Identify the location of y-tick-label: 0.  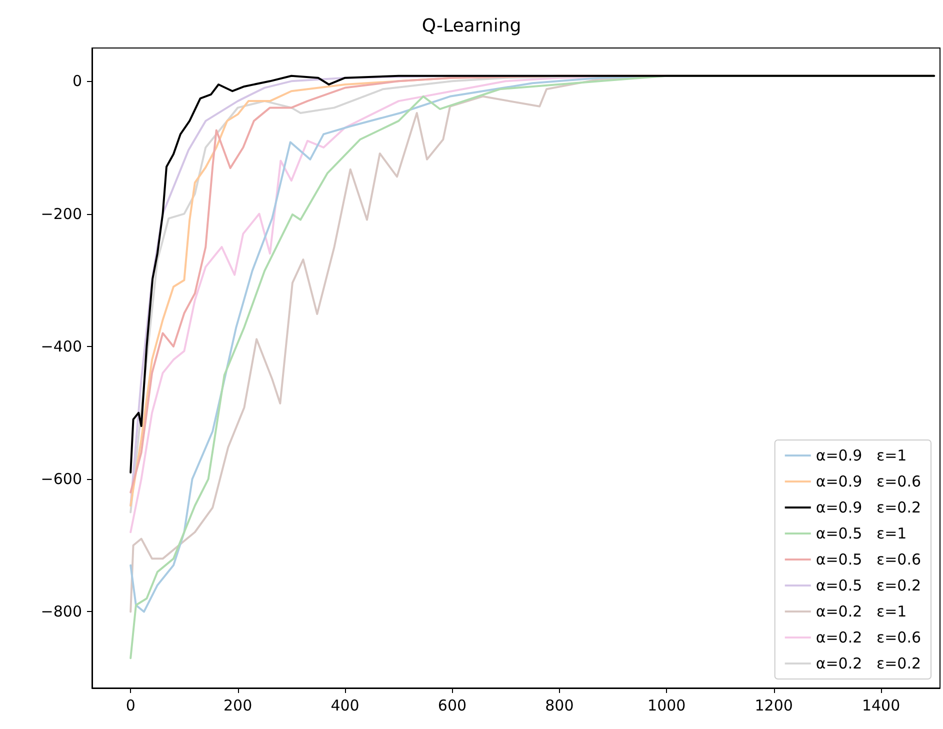
(77, 81).